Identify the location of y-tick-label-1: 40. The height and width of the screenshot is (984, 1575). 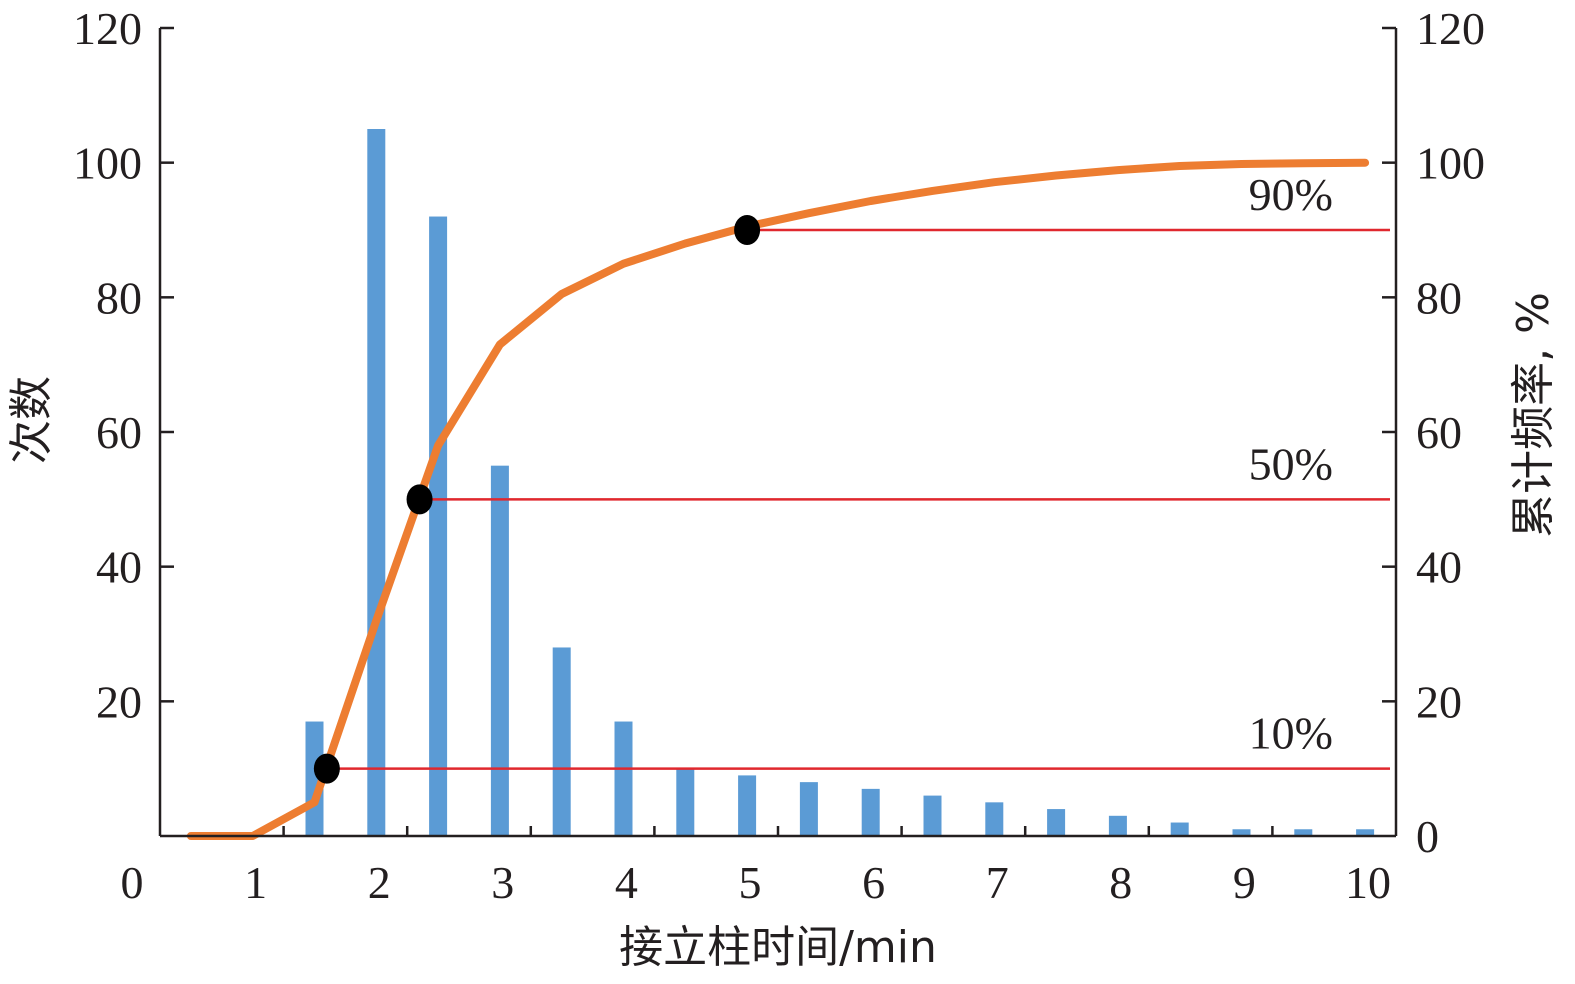
(119, 567).